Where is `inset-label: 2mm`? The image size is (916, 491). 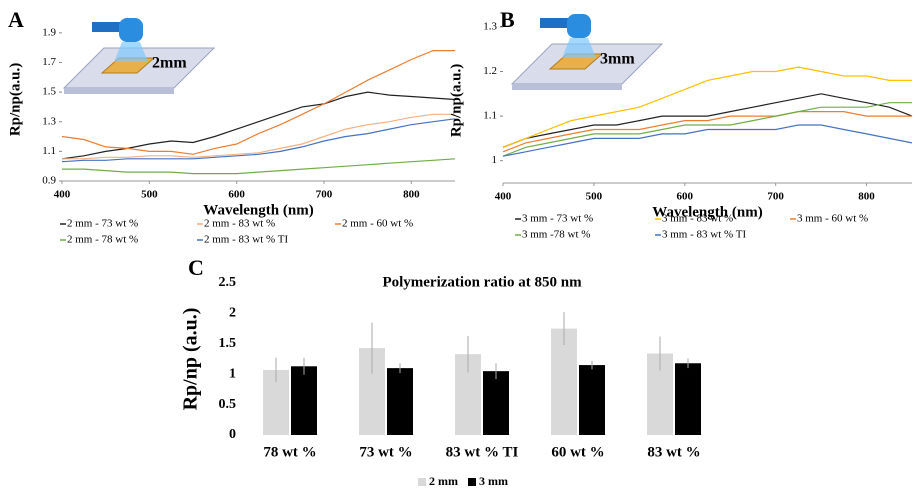
inset-label: 2mm is located at coordinates (169, 63).